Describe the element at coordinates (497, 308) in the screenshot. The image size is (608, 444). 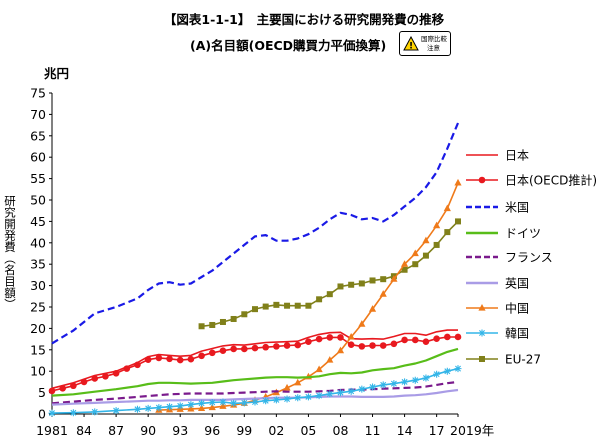
I see `legend-item: 中国` at that location.